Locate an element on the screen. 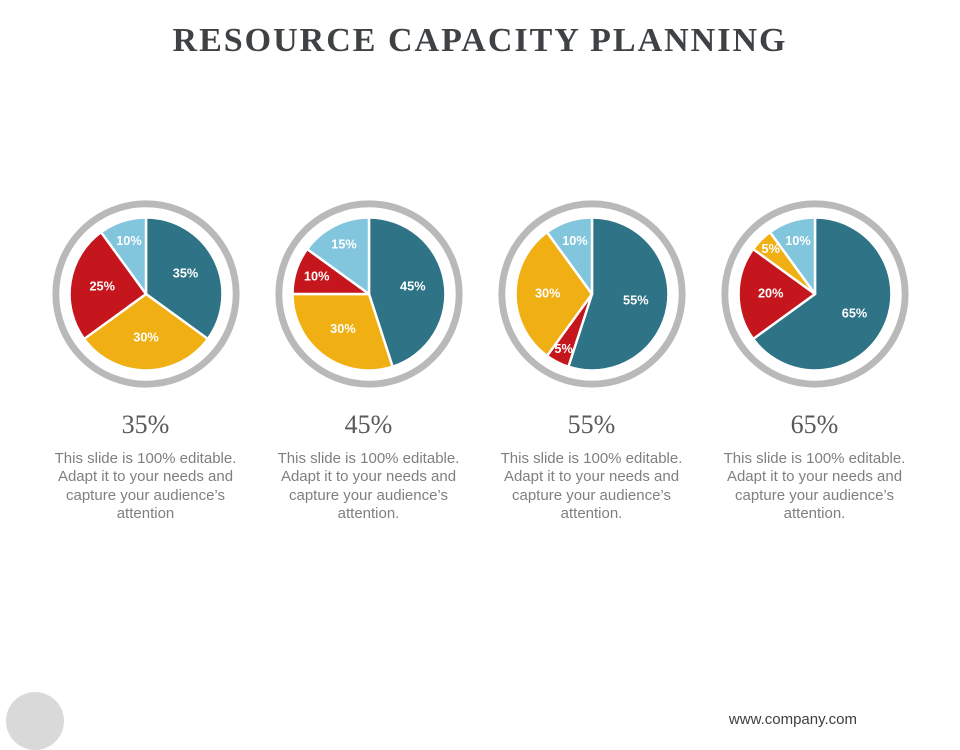  chart-heading: 35% is located at coordinates (145, 424).